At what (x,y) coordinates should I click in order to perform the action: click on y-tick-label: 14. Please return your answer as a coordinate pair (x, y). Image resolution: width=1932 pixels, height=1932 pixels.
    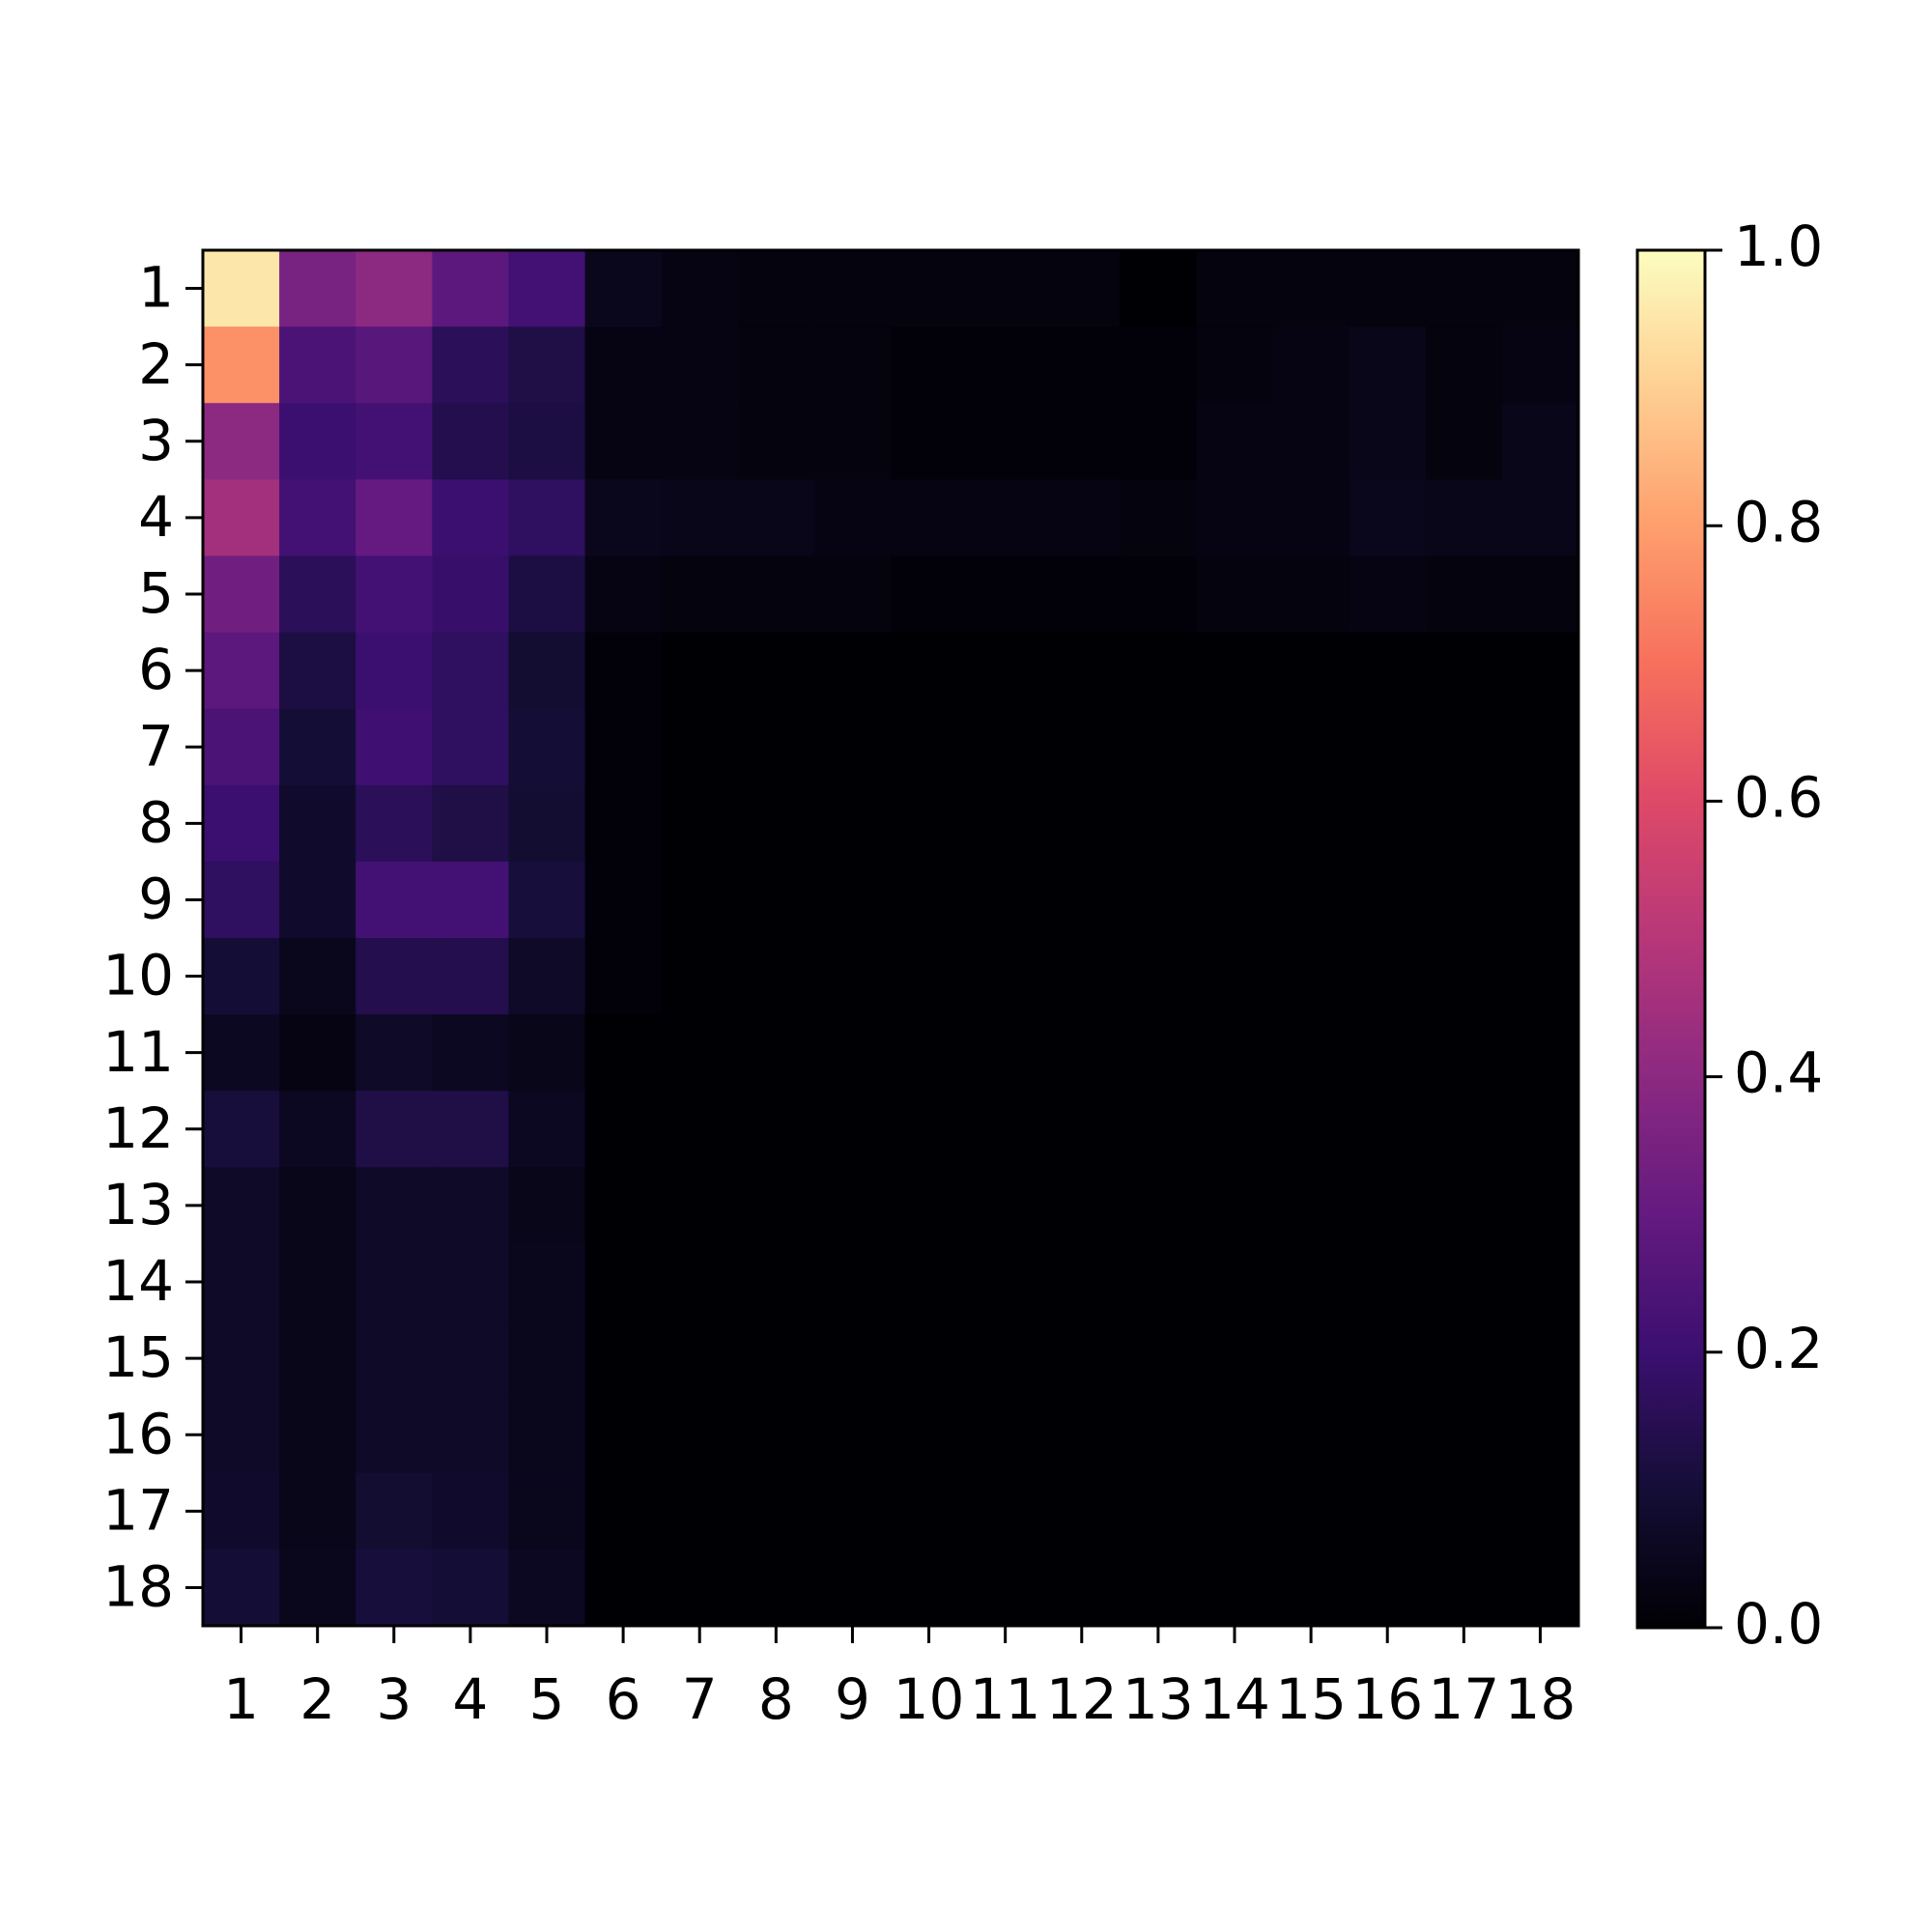
    Looking at the image, I should click on (138, 1281).